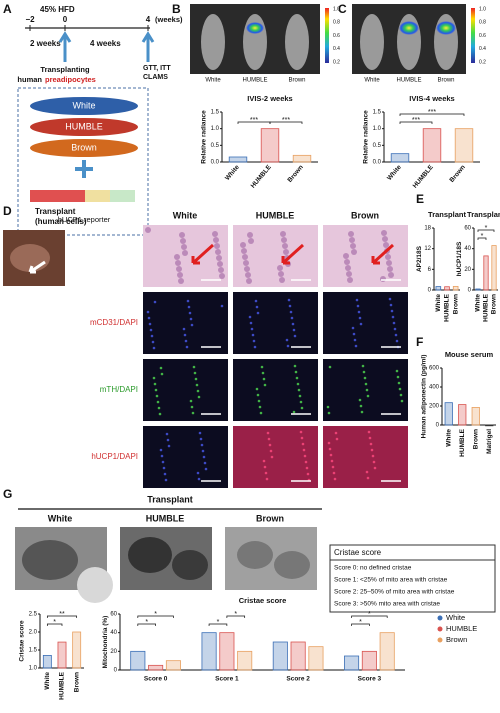  I want to click on column: Brown, so click(270, 518).